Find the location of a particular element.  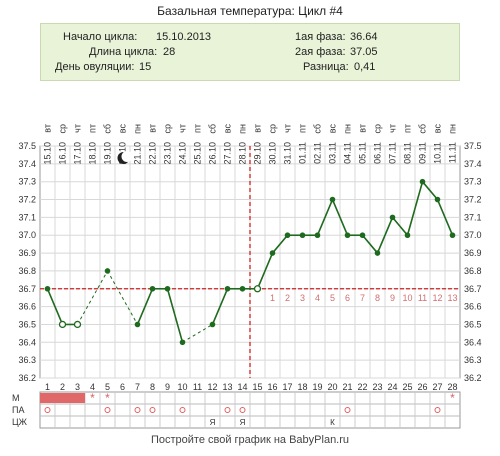

y-tick-label-right: 37.0 is located at coordinates (473, 235).